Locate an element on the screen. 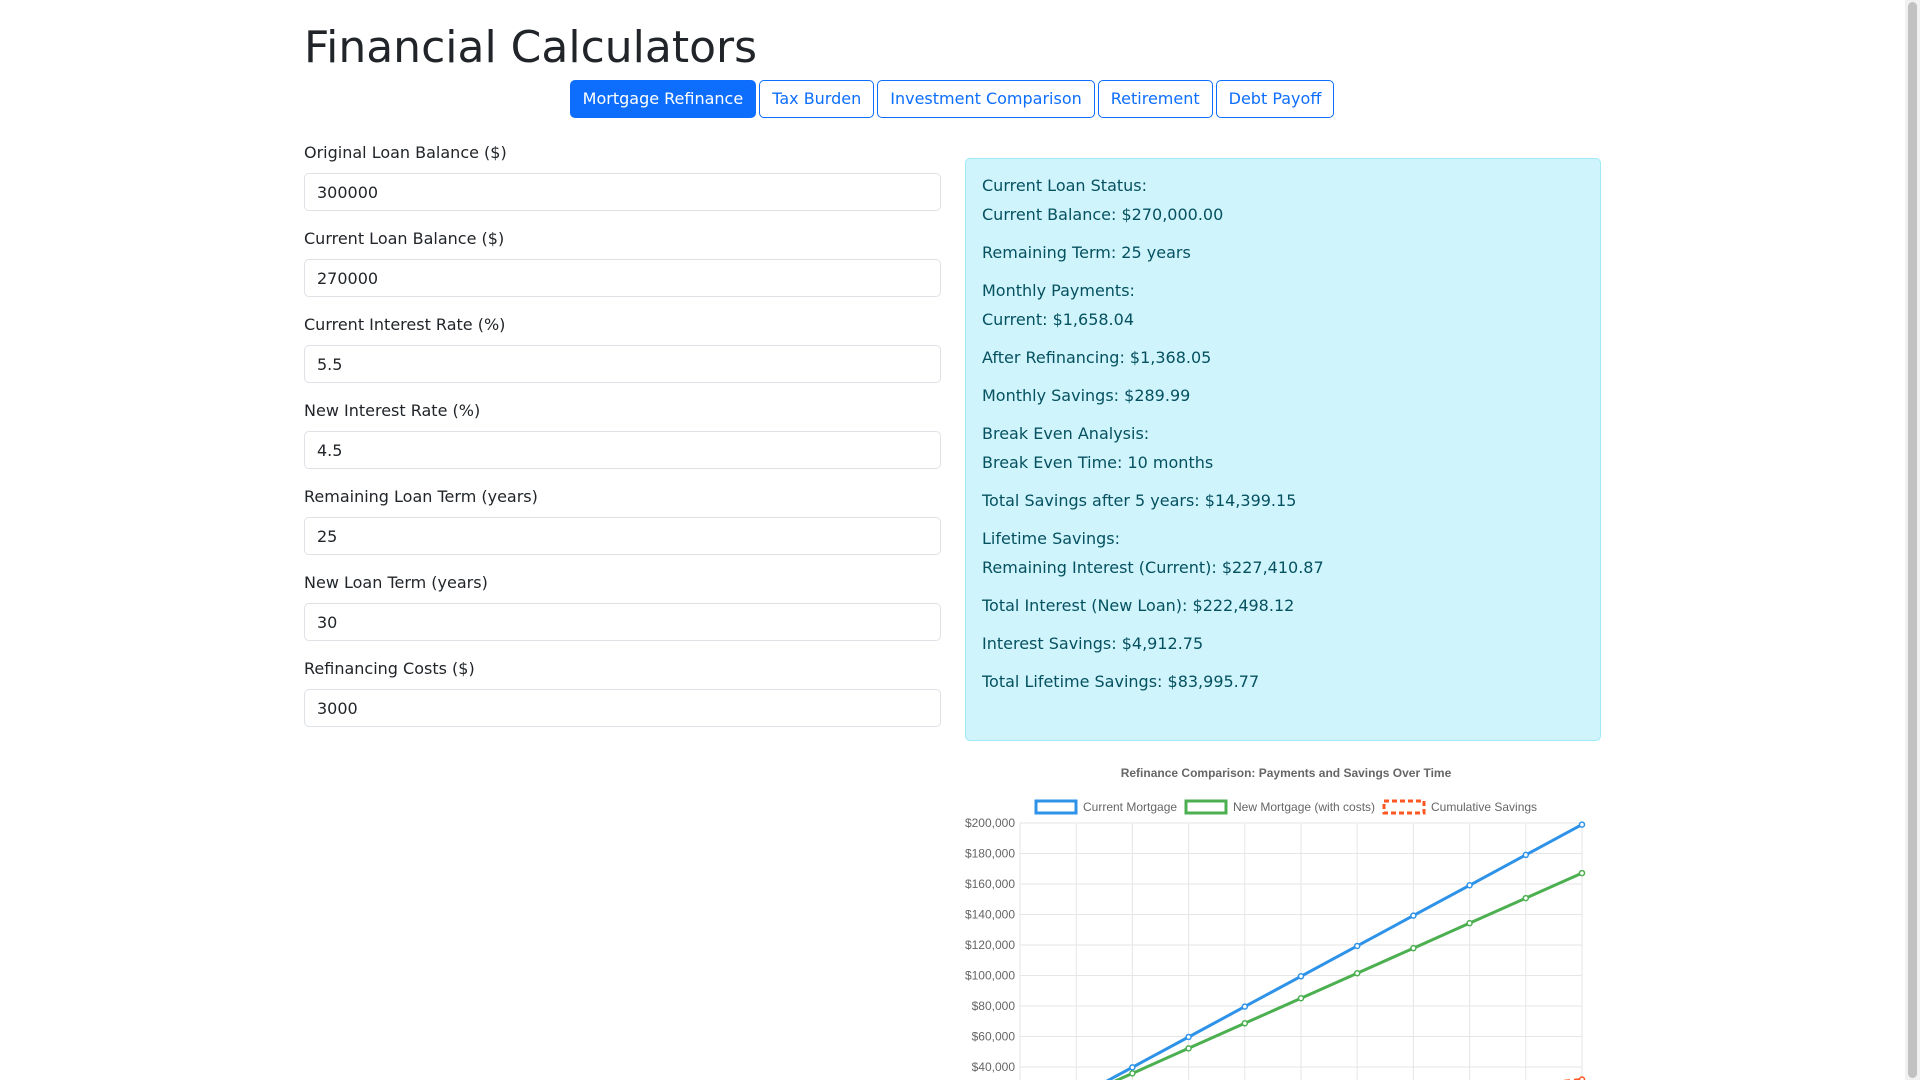  monthly-payments-section: Monthly Payments: Current: $1,658.04 is located at coordinates (1283, 305).